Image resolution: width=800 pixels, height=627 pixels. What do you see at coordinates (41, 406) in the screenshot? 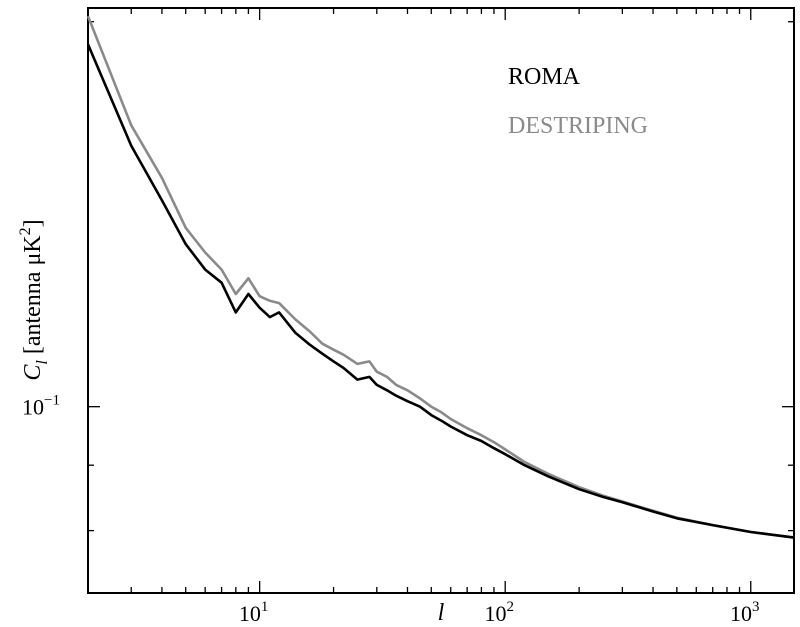
I see `y-tick-label: 10−1` at bounding box center [41, 406].